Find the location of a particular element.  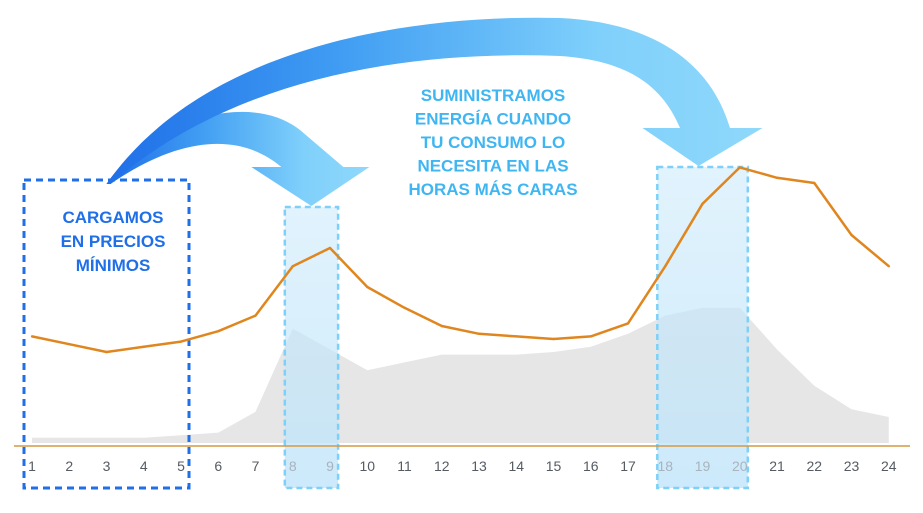

annotation-supply-line: NECESITA EN LAS is located at coordinates (492, 166).